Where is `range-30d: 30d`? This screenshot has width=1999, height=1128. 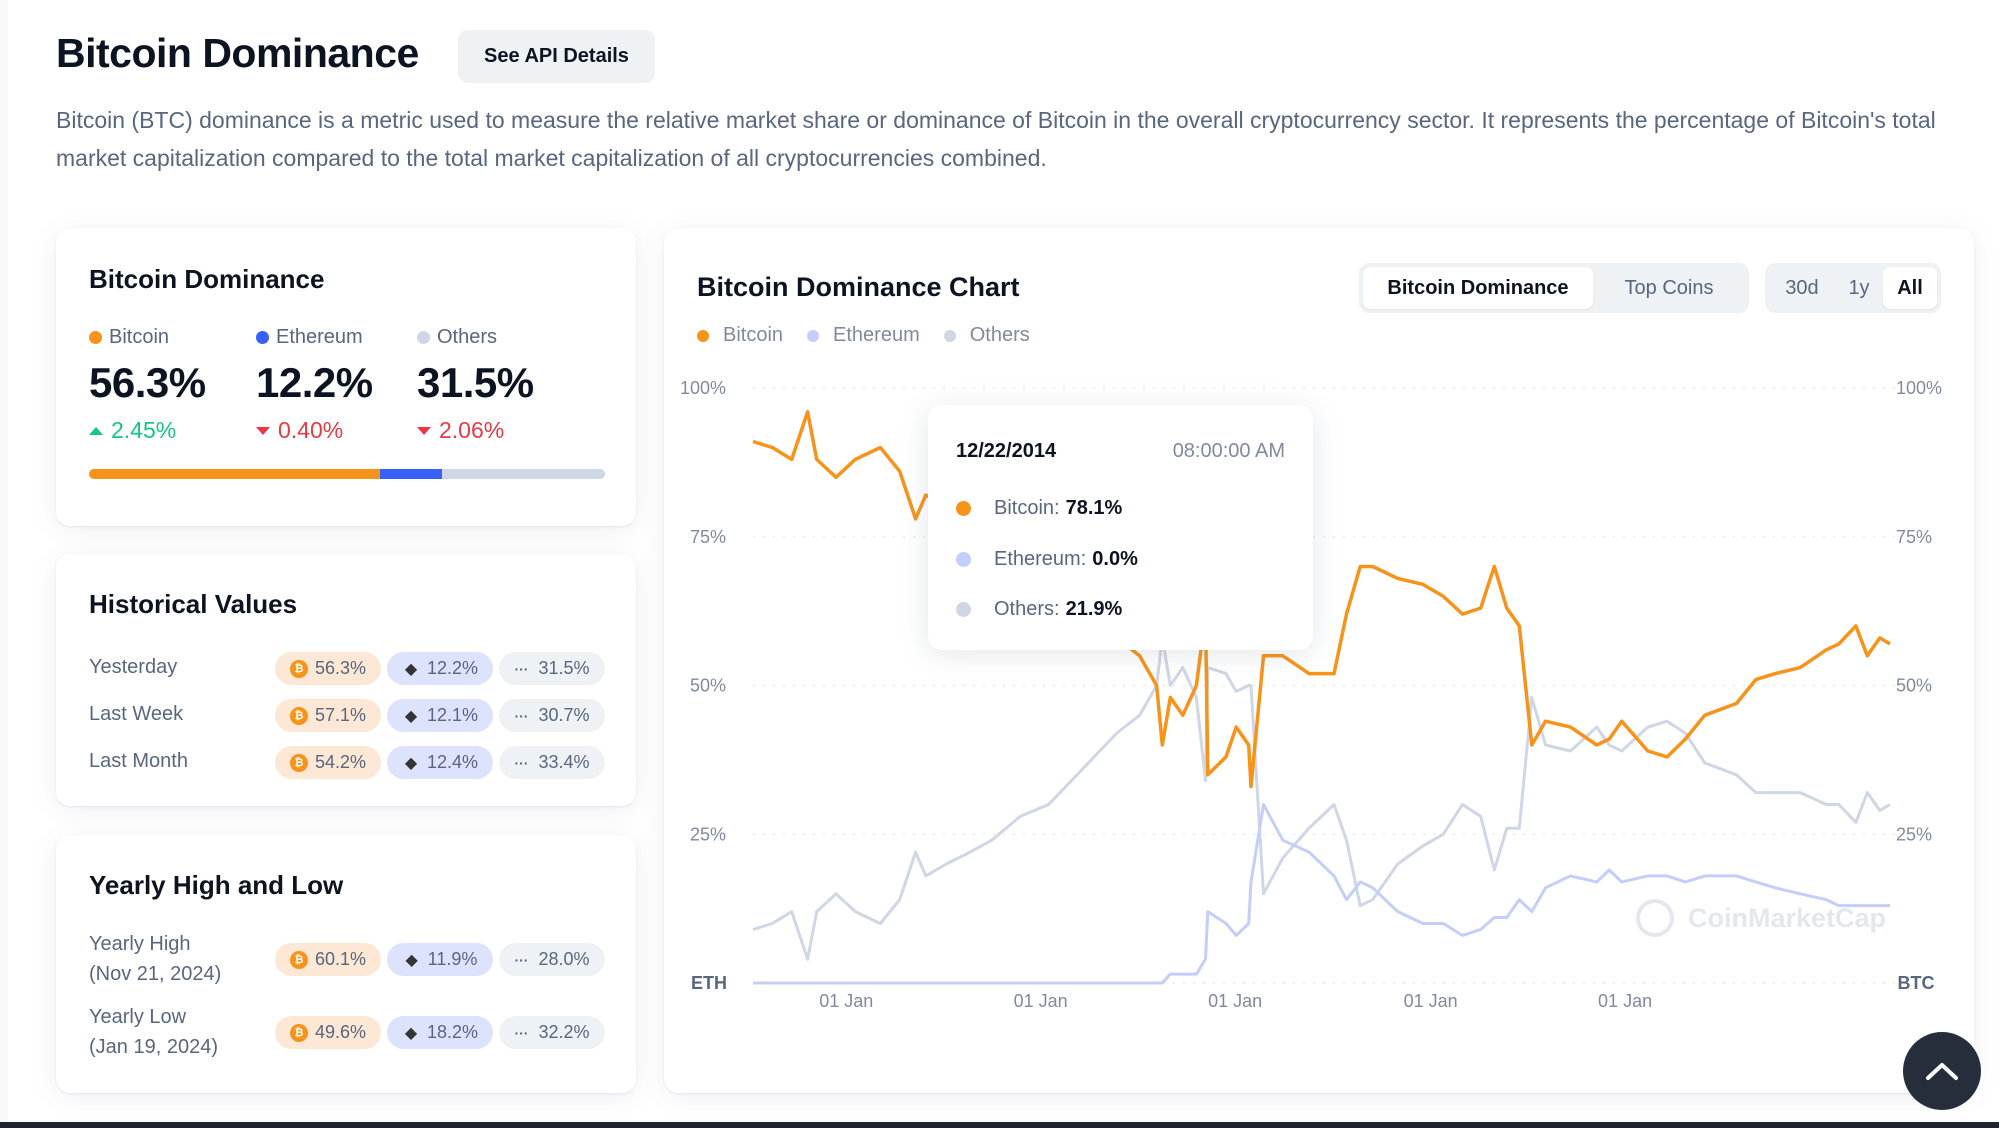
range-30d: 30d is located at coordinates (1802, 288).